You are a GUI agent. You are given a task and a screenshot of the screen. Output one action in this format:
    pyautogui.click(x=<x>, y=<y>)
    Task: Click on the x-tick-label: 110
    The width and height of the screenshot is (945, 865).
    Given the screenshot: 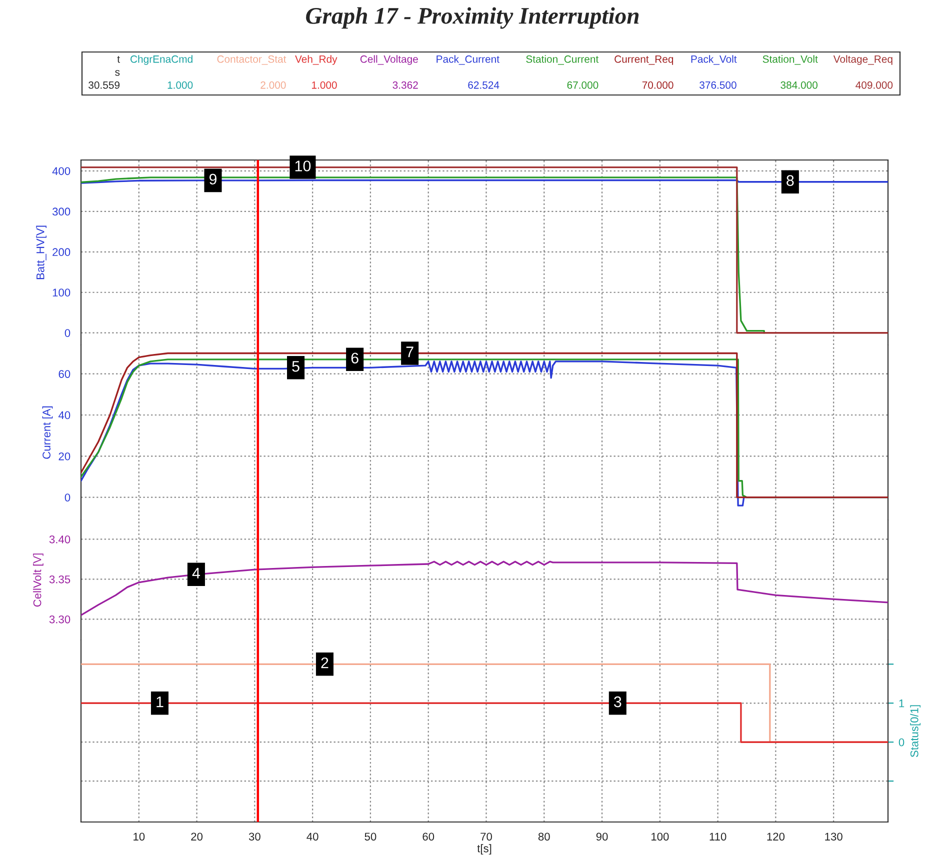 What is the action you would take?
    pyautogui.click(x=718, y=836)
    